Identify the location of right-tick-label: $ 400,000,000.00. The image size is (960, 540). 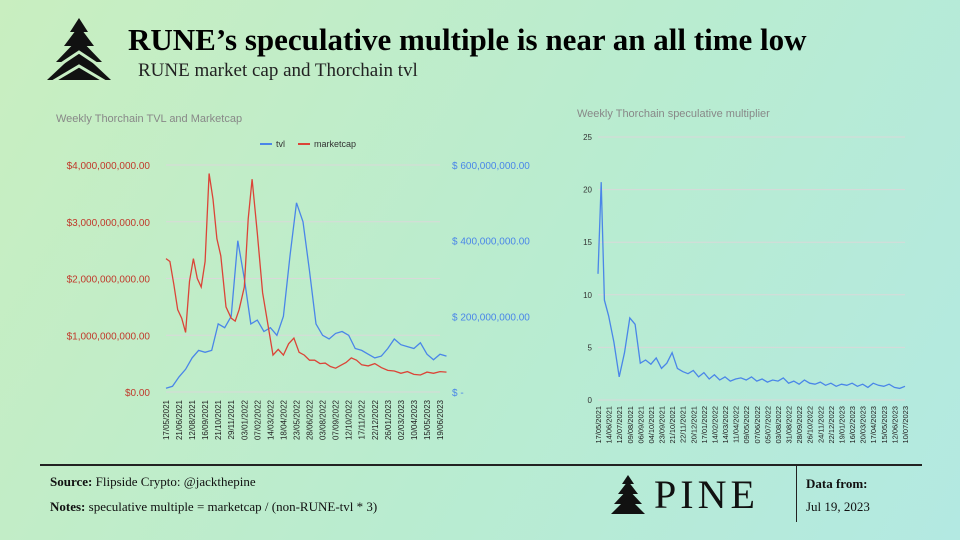
(491, 242).